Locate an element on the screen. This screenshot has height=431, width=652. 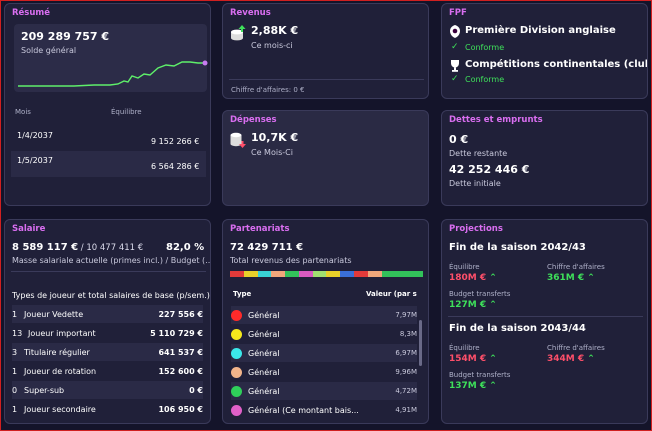
eq-value: 180M € ⌃ is located at coordinates (473, 278).